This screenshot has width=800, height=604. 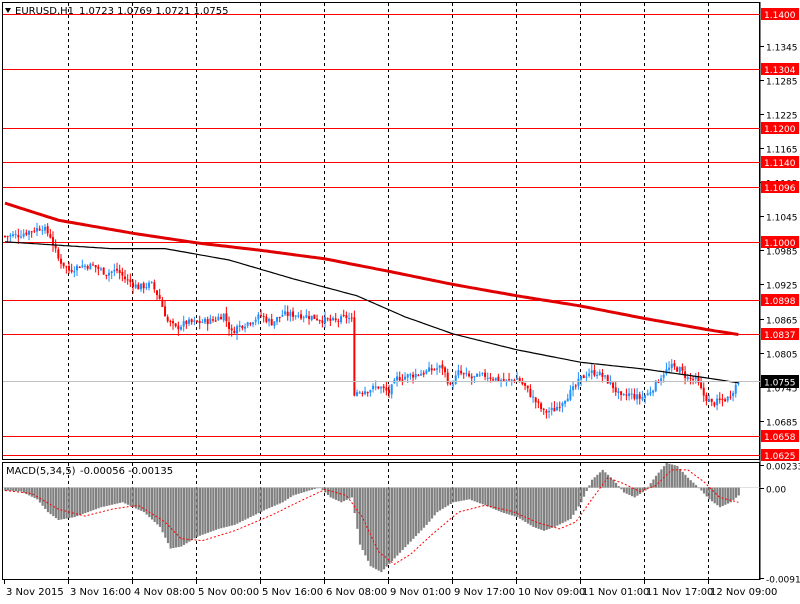 What do you see at coordinates (679, 592) in the screenshot?
I see `time-tick-label: 11 Nov 17:00` at bounding box center [679, 592].